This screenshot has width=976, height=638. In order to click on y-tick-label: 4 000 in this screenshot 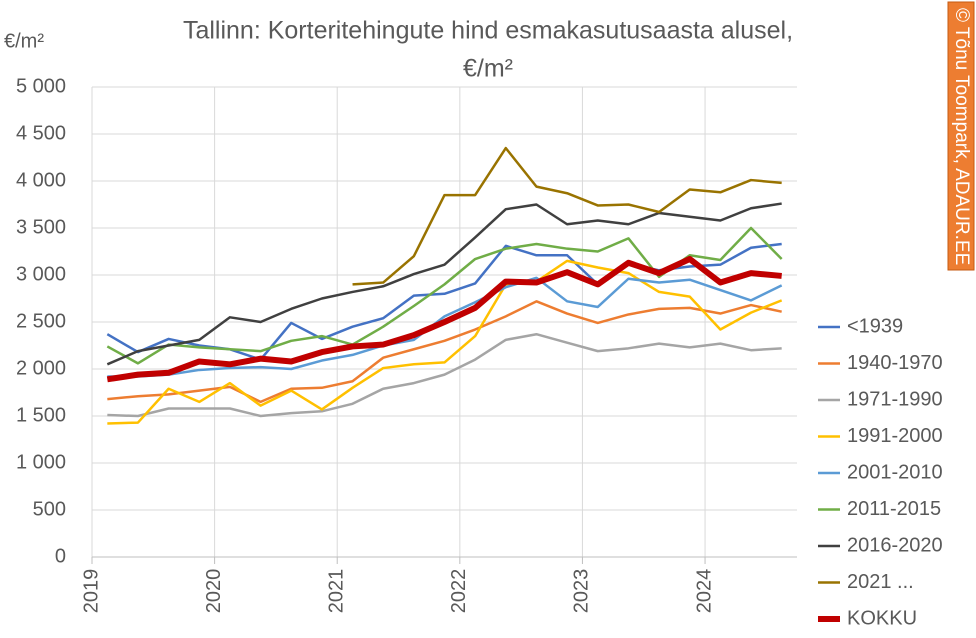, I will do `click(41, 180)`.